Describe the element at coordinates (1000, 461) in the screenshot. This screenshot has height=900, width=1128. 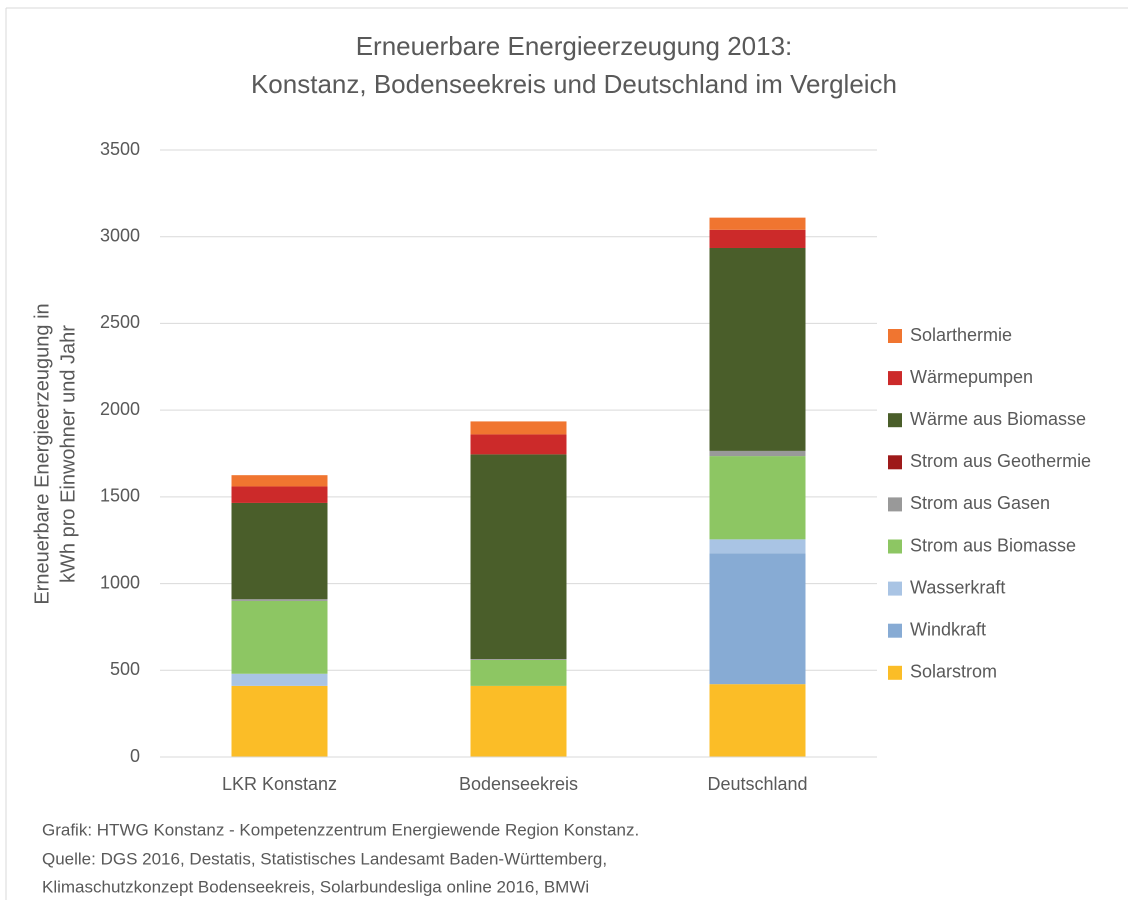
I see `legend-label: Strom aus Geothermie` at that location.